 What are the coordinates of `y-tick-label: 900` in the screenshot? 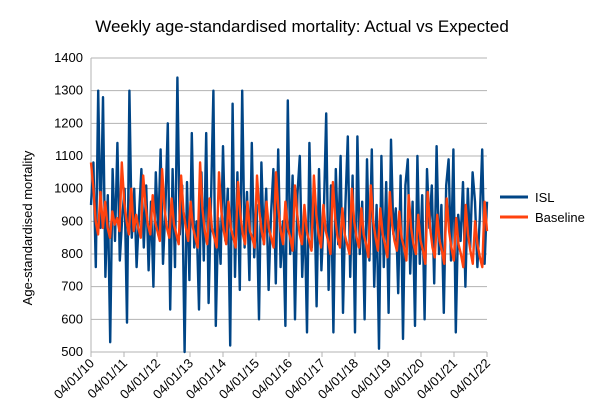 It's located at (72, 220).